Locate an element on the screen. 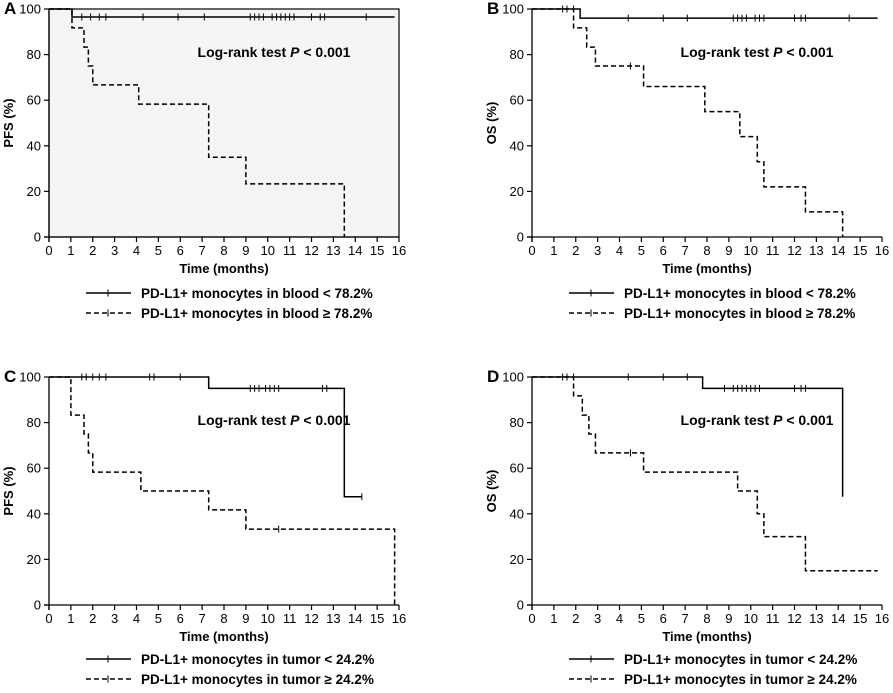  panel-letter: B is located at coordinates (493, 9).